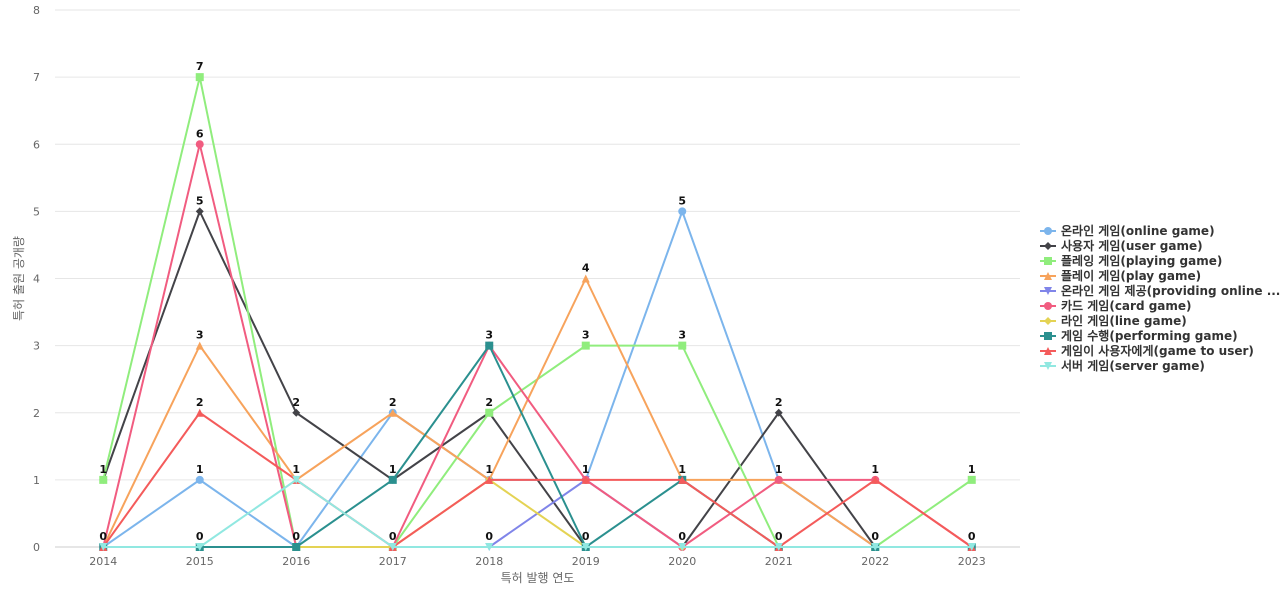 The image size is (1280, 604). I want to click on data-label: 6, so click(200, 133).